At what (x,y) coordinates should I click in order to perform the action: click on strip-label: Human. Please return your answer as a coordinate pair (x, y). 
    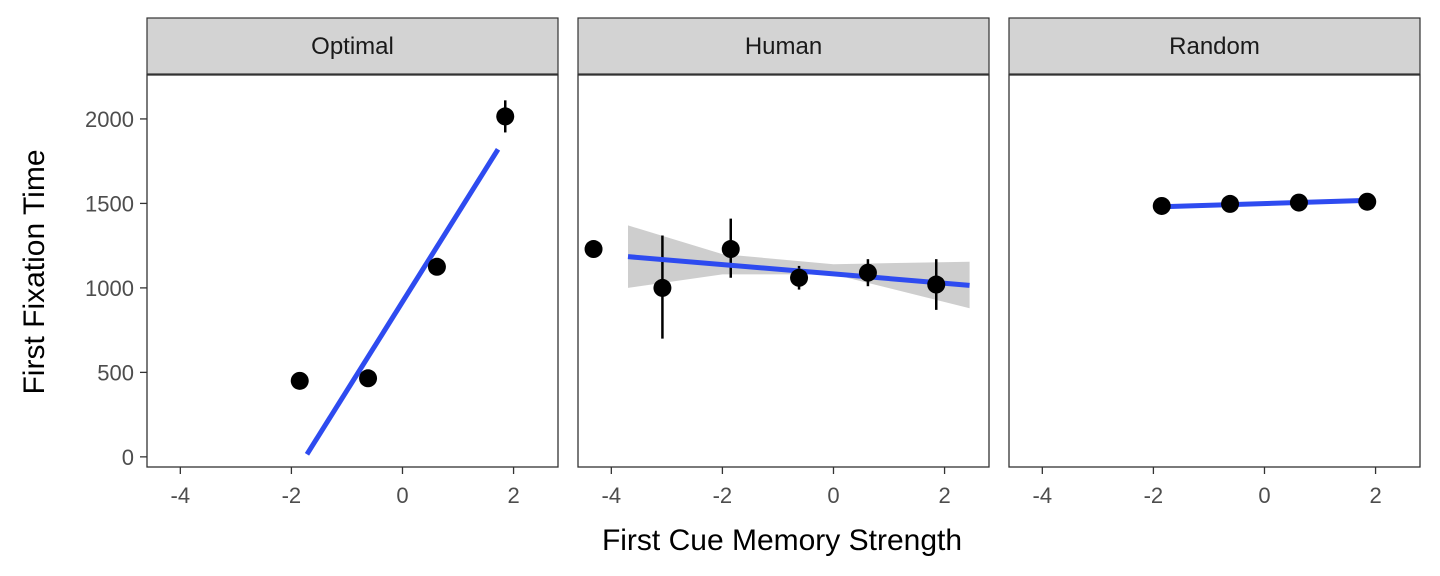
    Looking at the image, I should click on (783, 46).